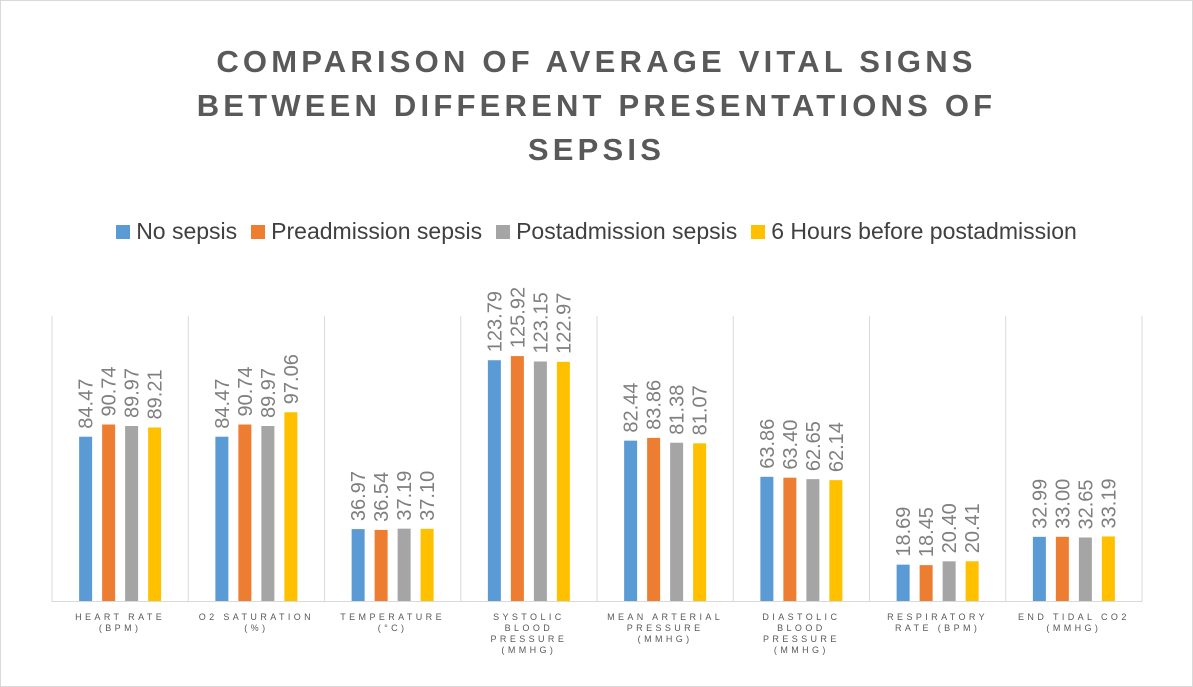  I want to click on legend-item: 6 Hours before postadmission, so click(914, 231).